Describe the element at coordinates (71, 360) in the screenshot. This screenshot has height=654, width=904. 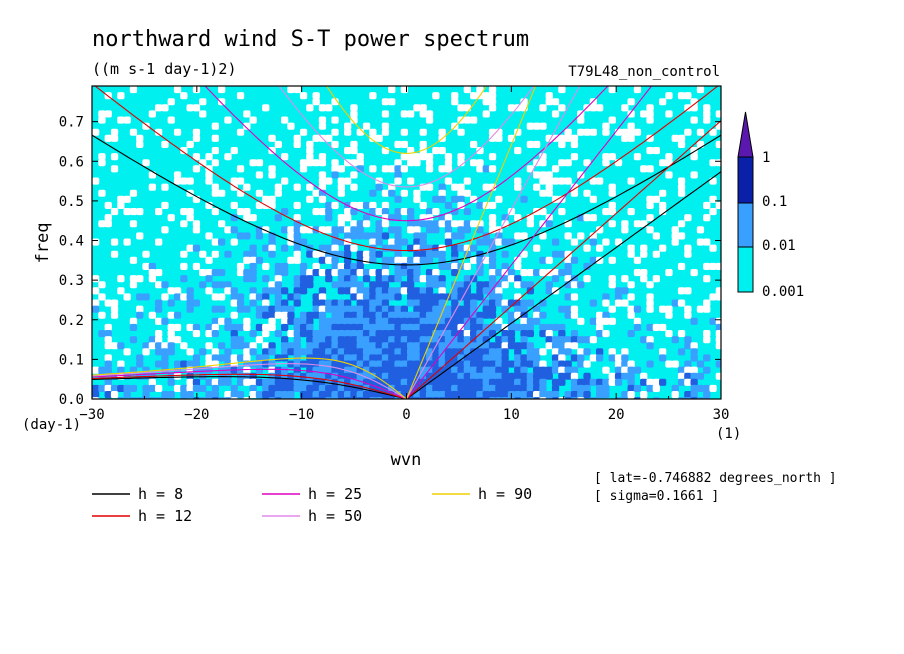
I see `y-tick-label: 0.1` at that location.